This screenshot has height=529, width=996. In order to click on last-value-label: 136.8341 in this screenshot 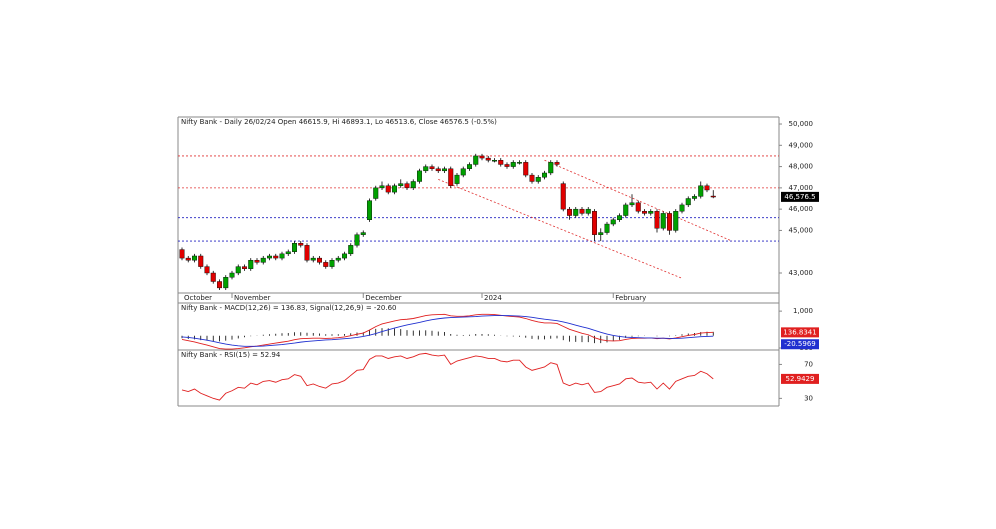, I will do `click(799, 332)`.